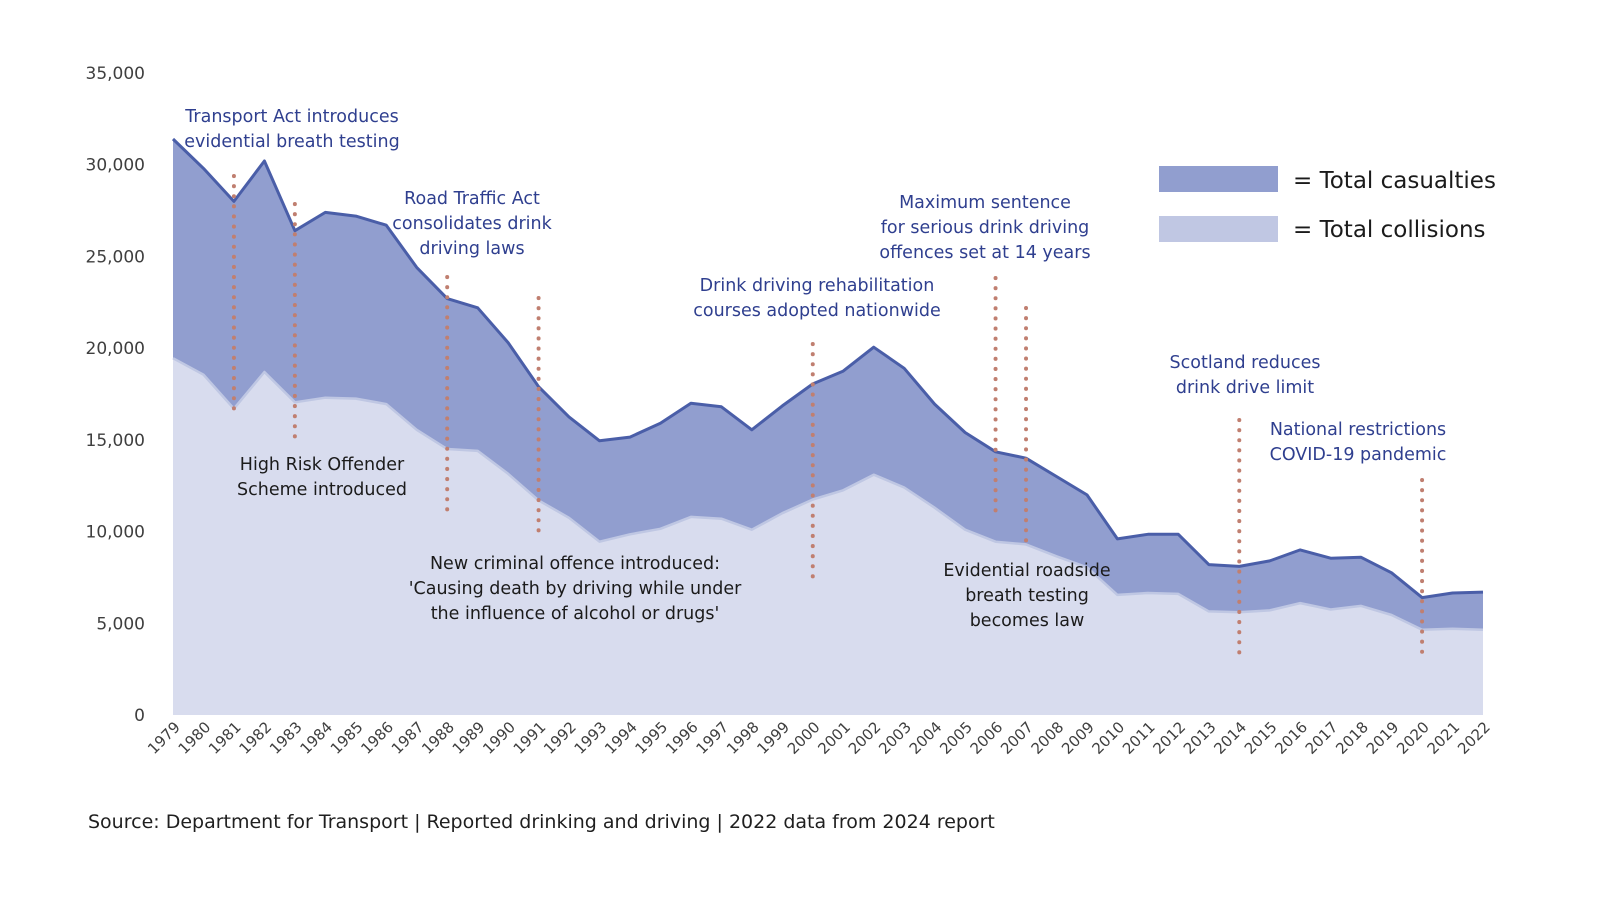  What do you see at coordinates (1230, 738) in the screenshot?
I see `x-tick-label: 2014` at bounding box center [1230, 738].